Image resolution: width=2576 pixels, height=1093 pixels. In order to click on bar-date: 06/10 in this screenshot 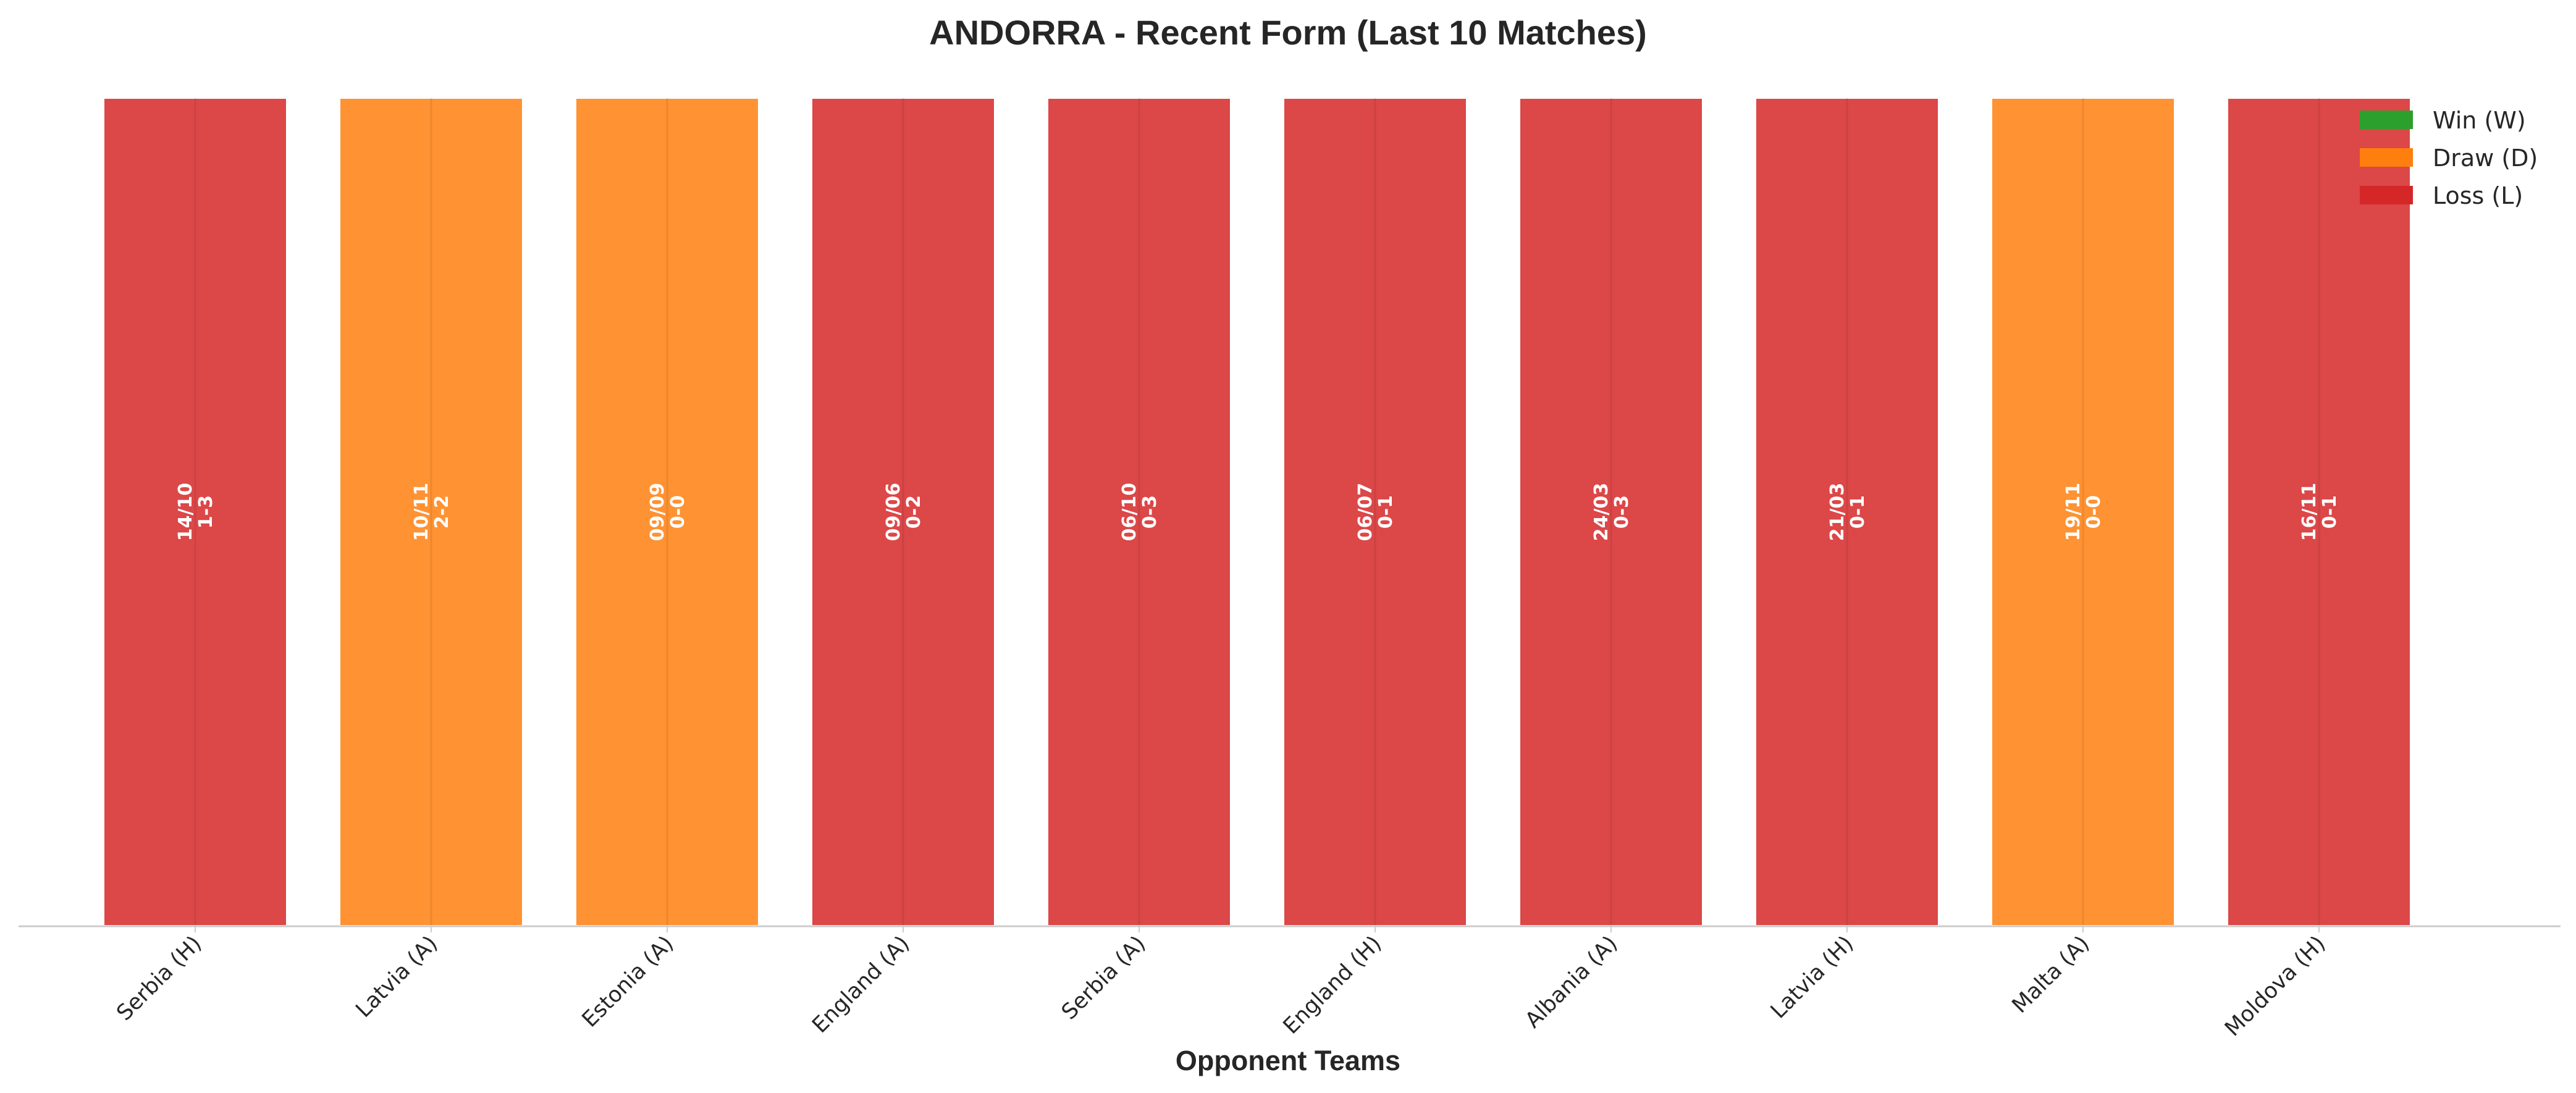, I will do `click(1129, 512)`.